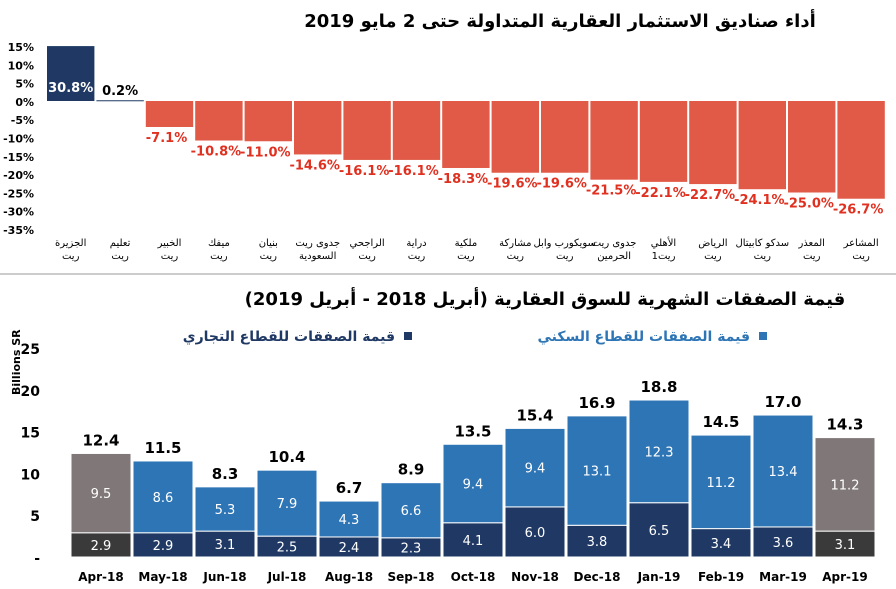  I want to click on data-label: -14.6%, so click(314, 165).